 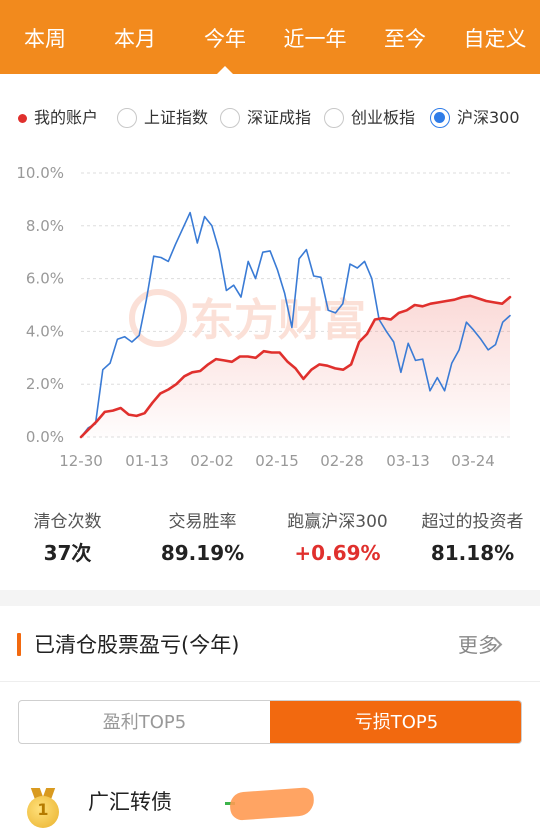 I want to click on stat-value: 81.18%, so click(x=472, y=553).